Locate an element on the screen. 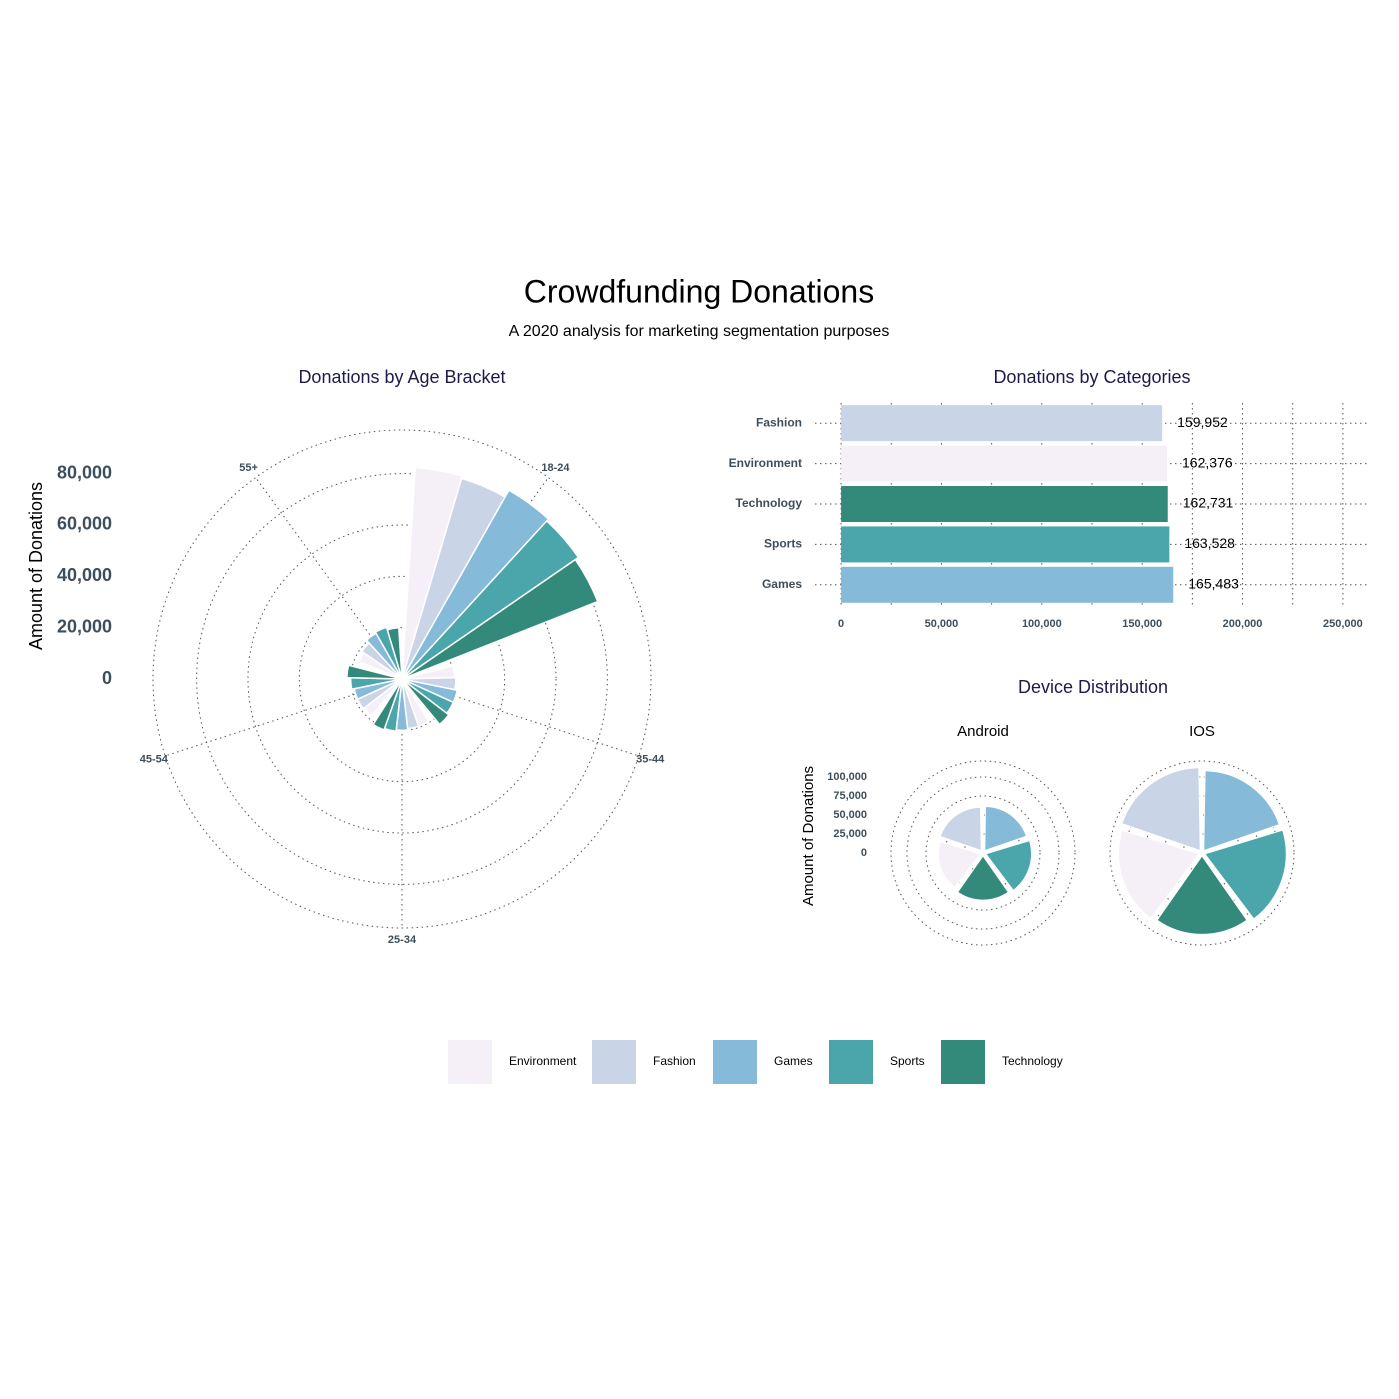 Image resolution: width=1399 pixels, height=1399 pixels. y-tick-label: 25,000 is located at coordinates (850, 834).